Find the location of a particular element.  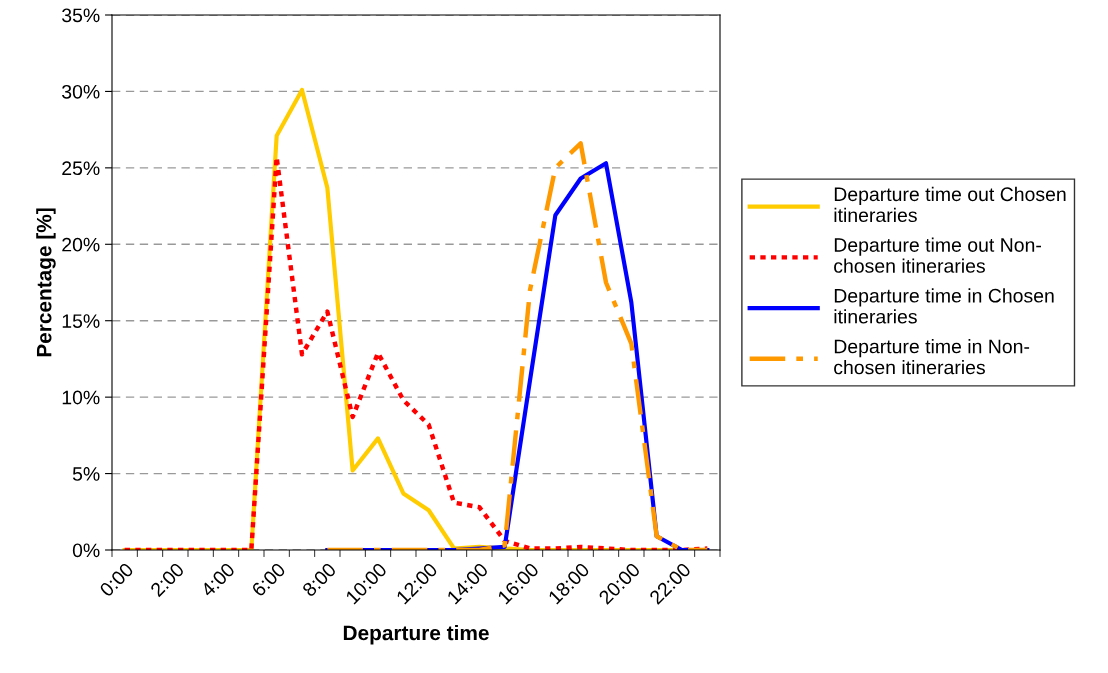

legend-label: Departure time out Chosen itineraries is located at coordinates (950, 204).